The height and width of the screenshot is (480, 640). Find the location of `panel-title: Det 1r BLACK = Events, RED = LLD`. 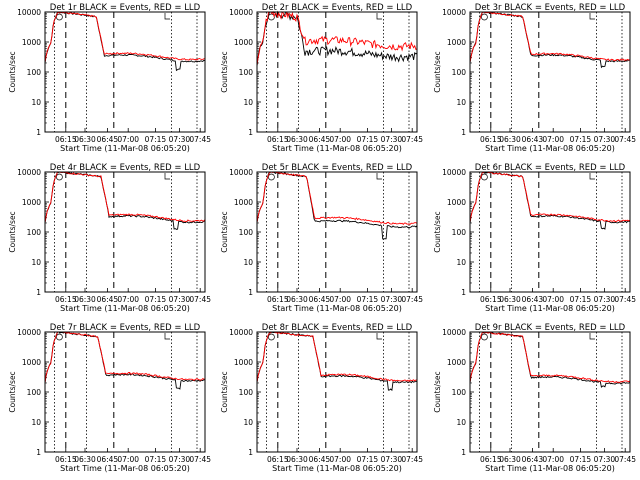

panel-title: Det 1r BLACK = Events, RED = LLD is located at coordinates (125, 8).